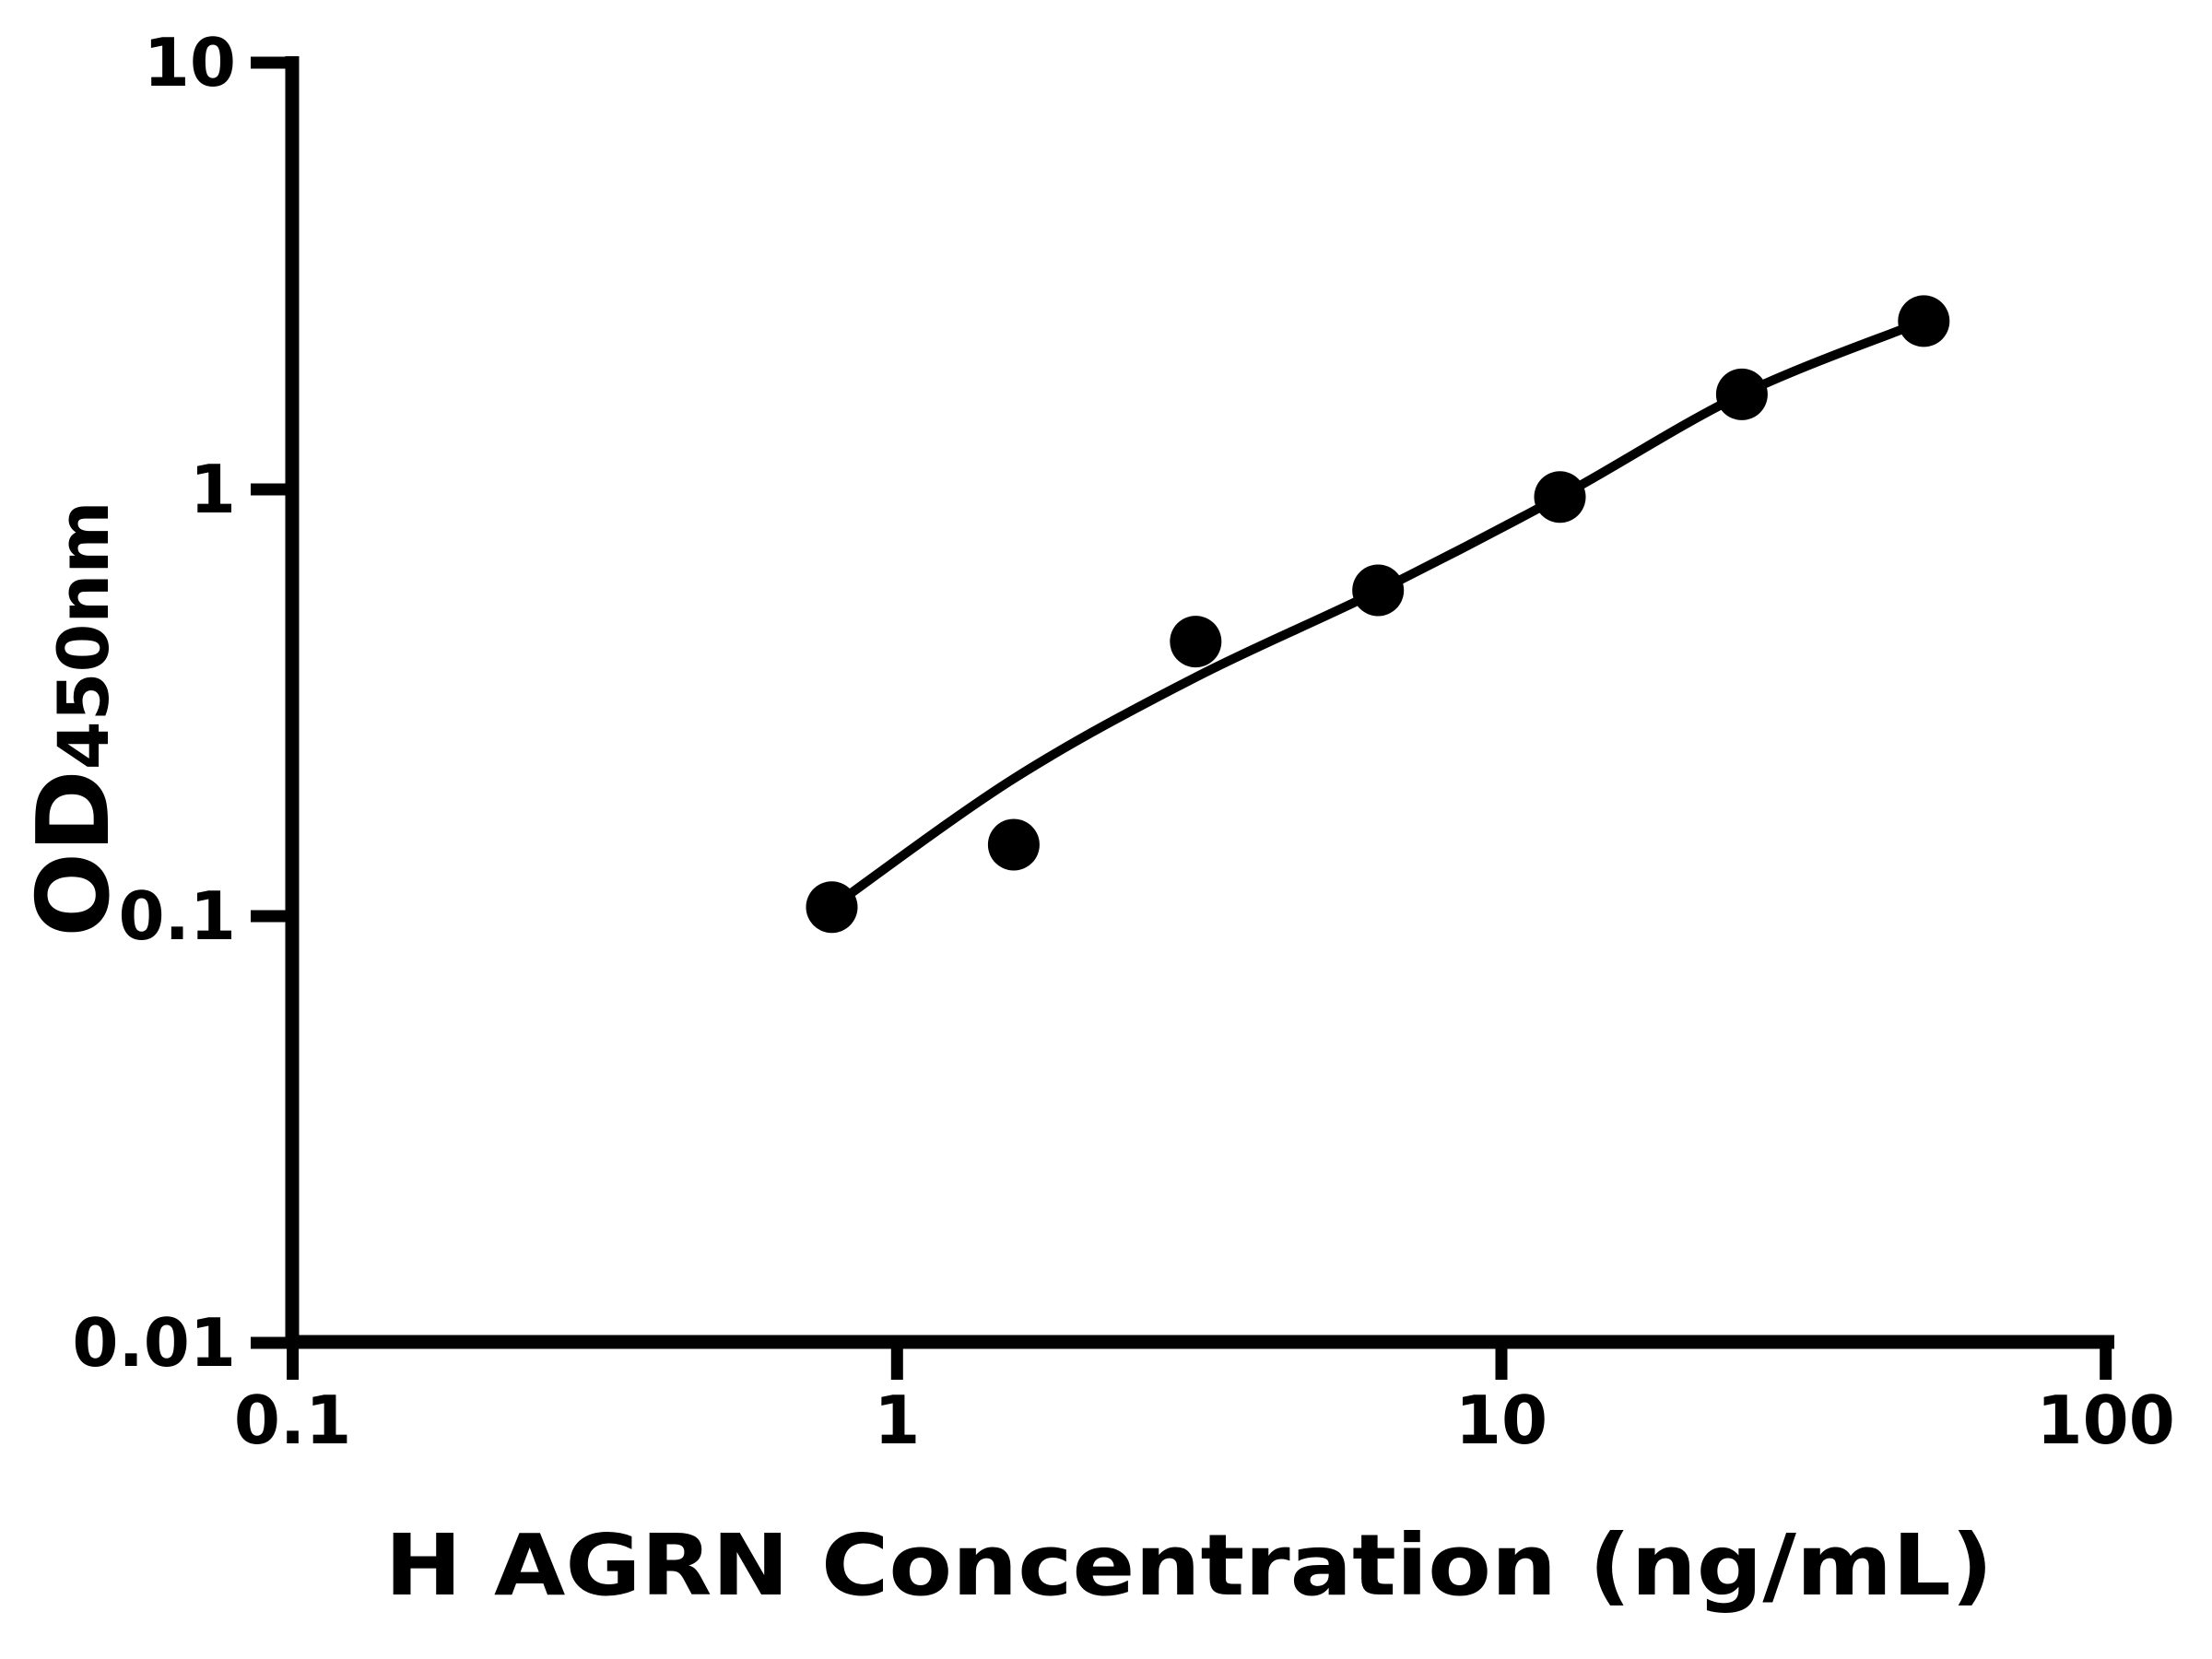 The width and height of the screenshot is (2212, 1659). Describe the element at coordinates (83, 635) in the screenshot. I see `y-axis-title-subscript: 450nm` at that location.